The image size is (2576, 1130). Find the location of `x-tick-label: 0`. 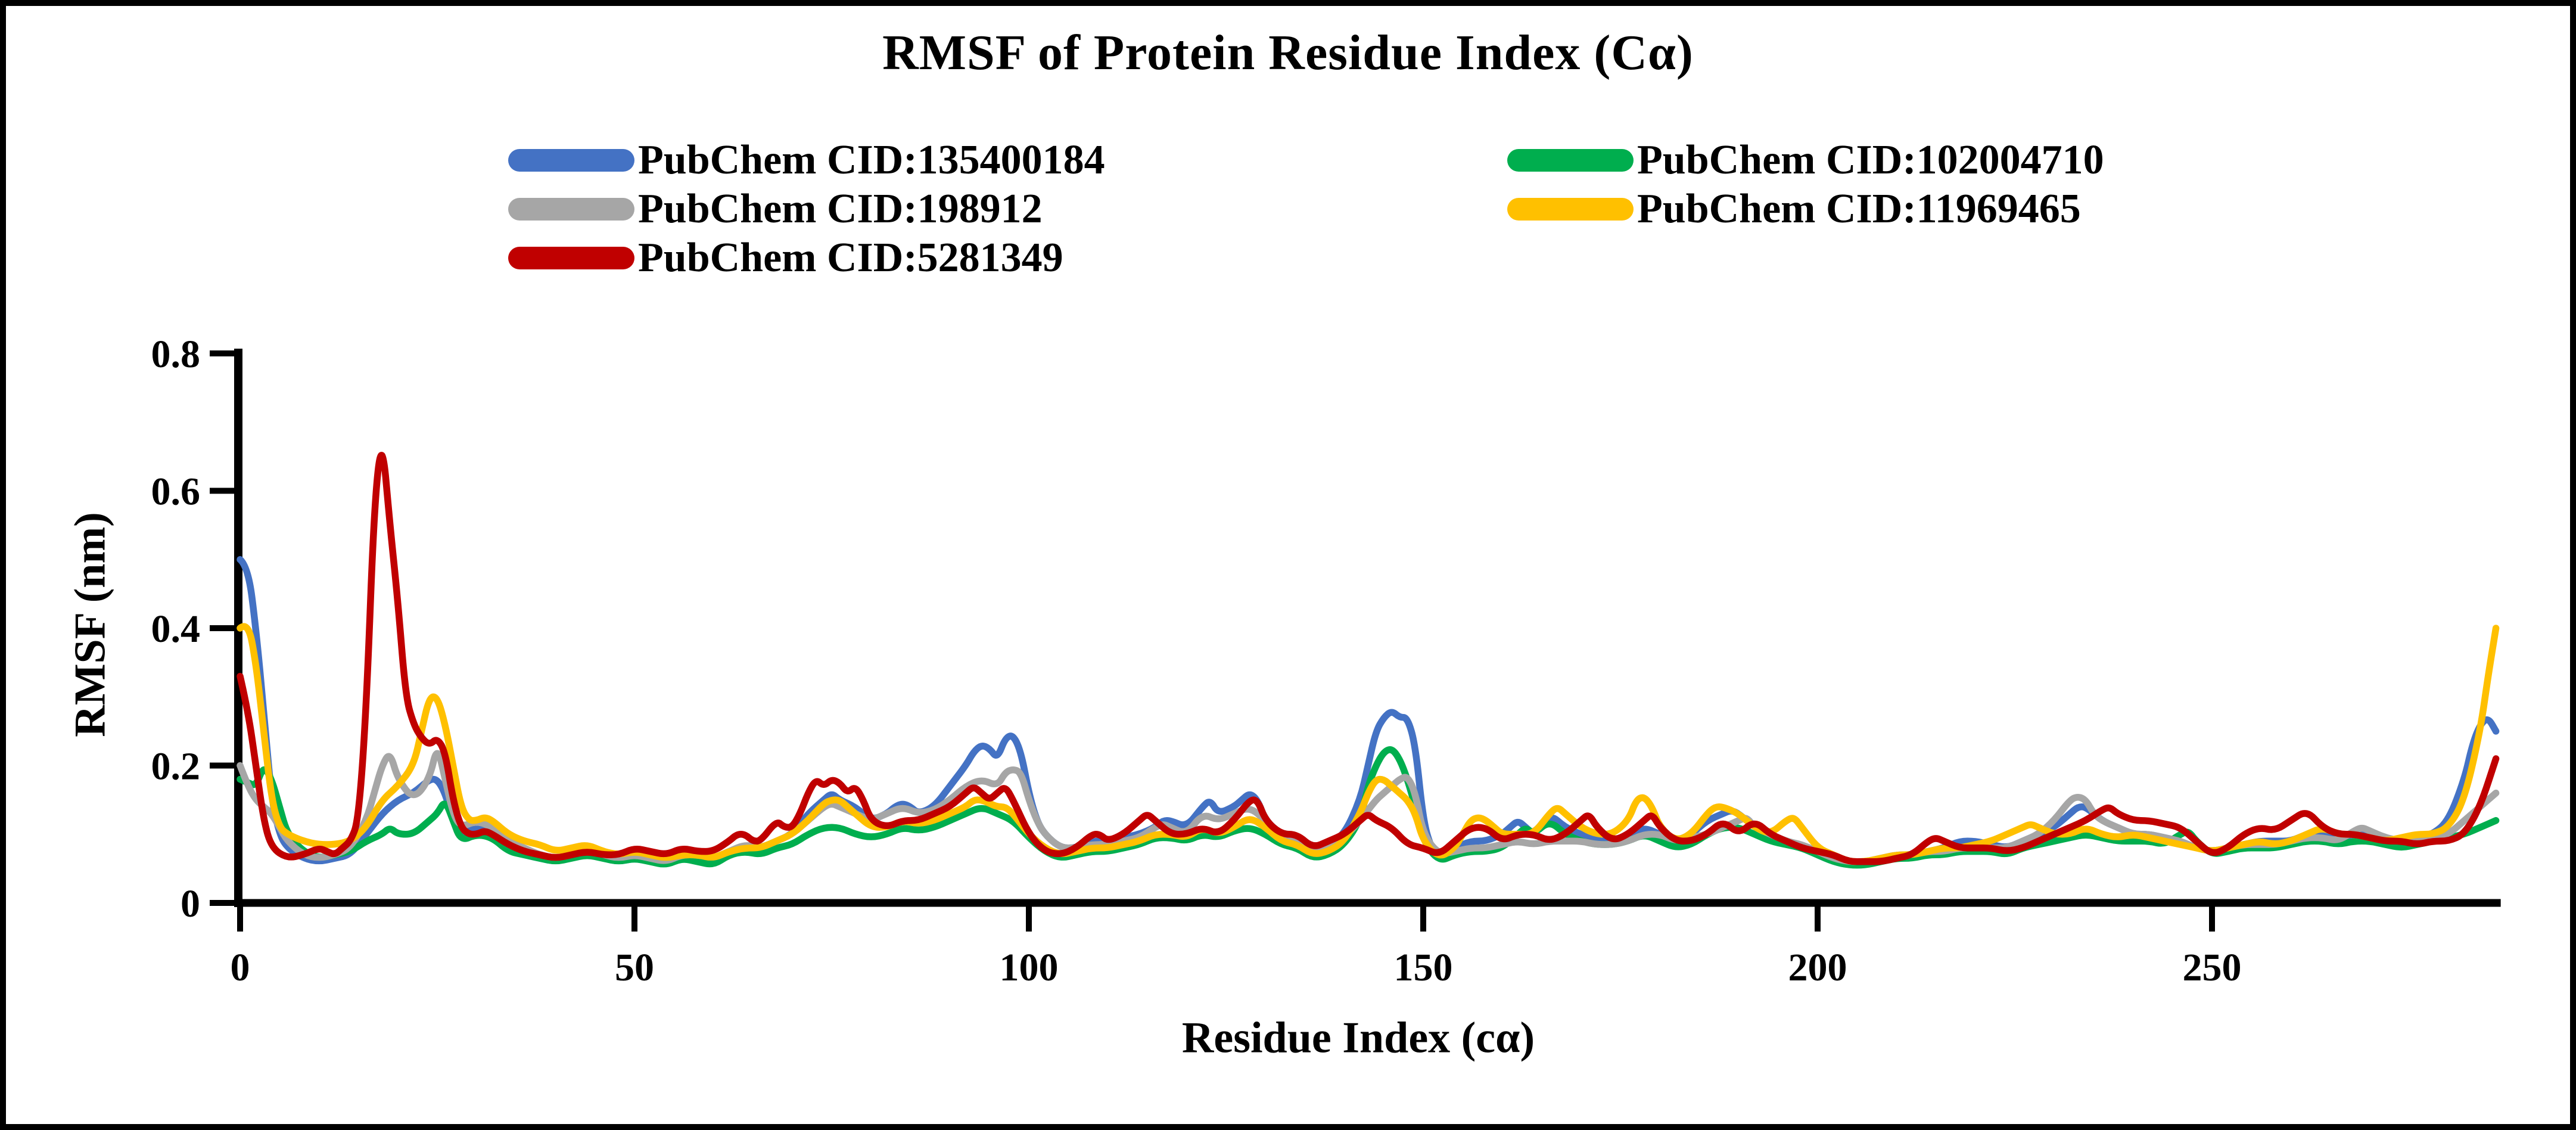

x-tick-label: 0 is located at coordinates (240, 967).